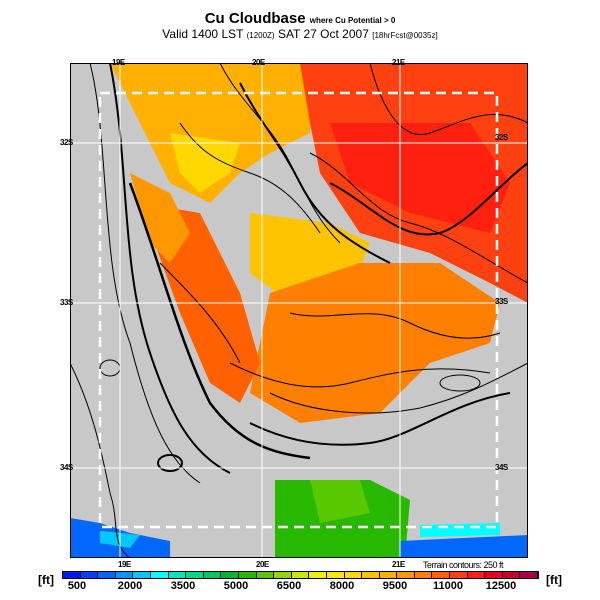 This screenshot has height=600, width=600. What do you see at coordinates (398, 62) in the screenshot?
I see `lon-label-top-21e: 21E` at bounding box center [398, 62].